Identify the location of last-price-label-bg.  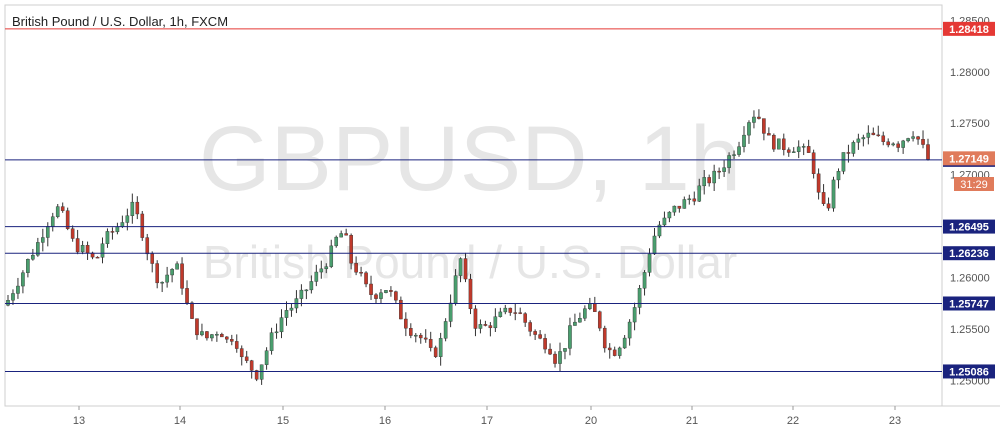
(969, 158).